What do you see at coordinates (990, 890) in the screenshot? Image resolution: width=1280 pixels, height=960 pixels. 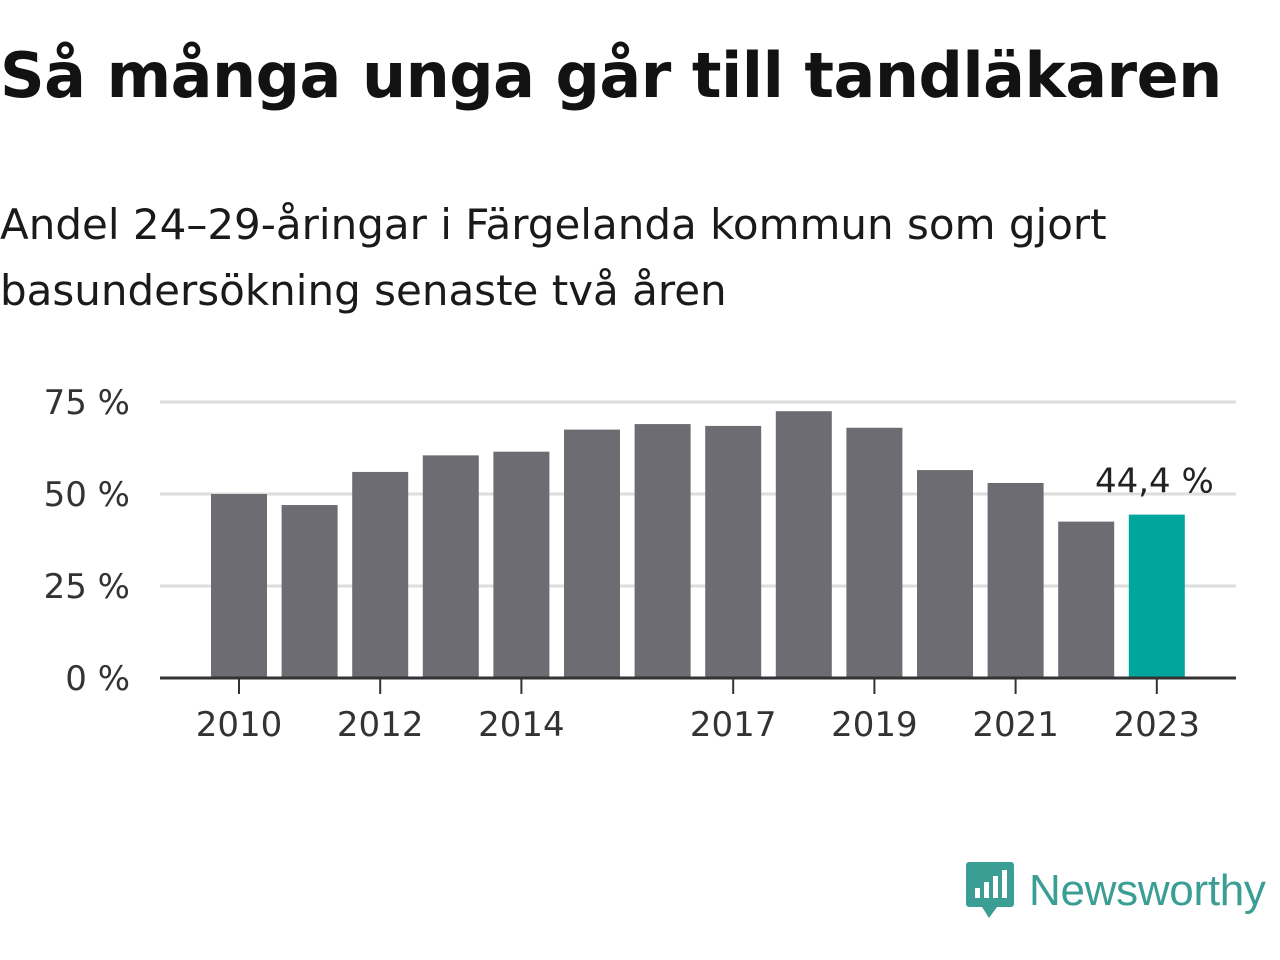 I see `newsworthy-logo-icon` at bounding box center [990, 890].